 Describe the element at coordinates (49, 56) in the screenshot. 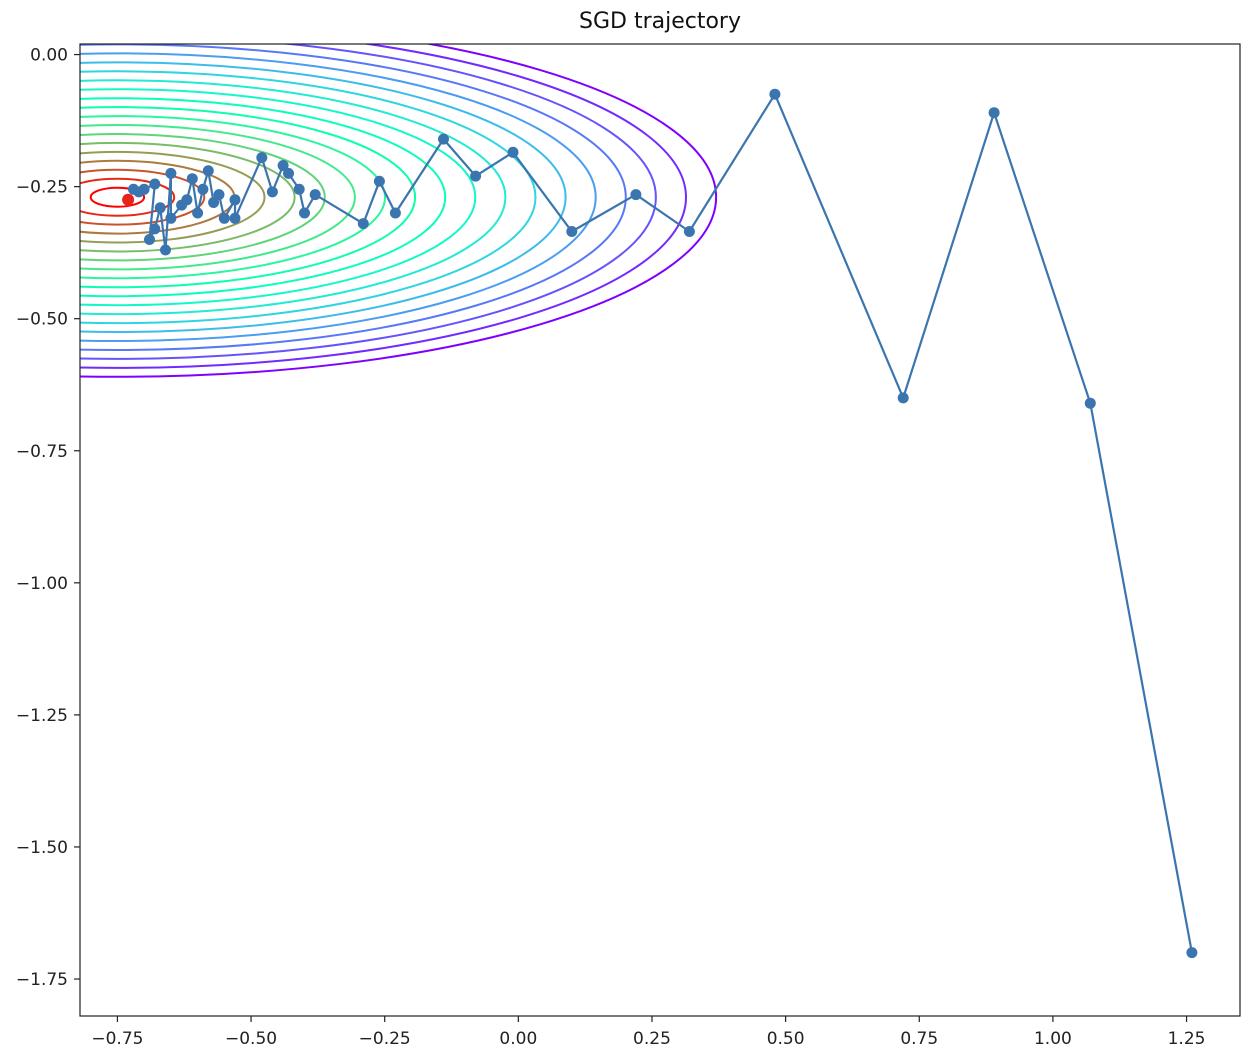

I see `y-tick-label: 0.00` at that location.